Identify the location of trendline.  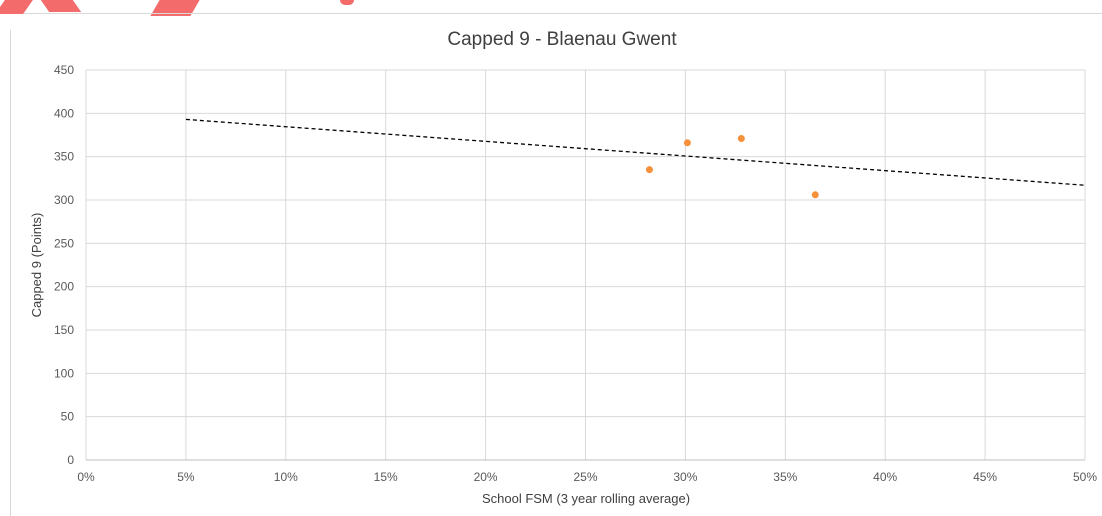
(635, 152).